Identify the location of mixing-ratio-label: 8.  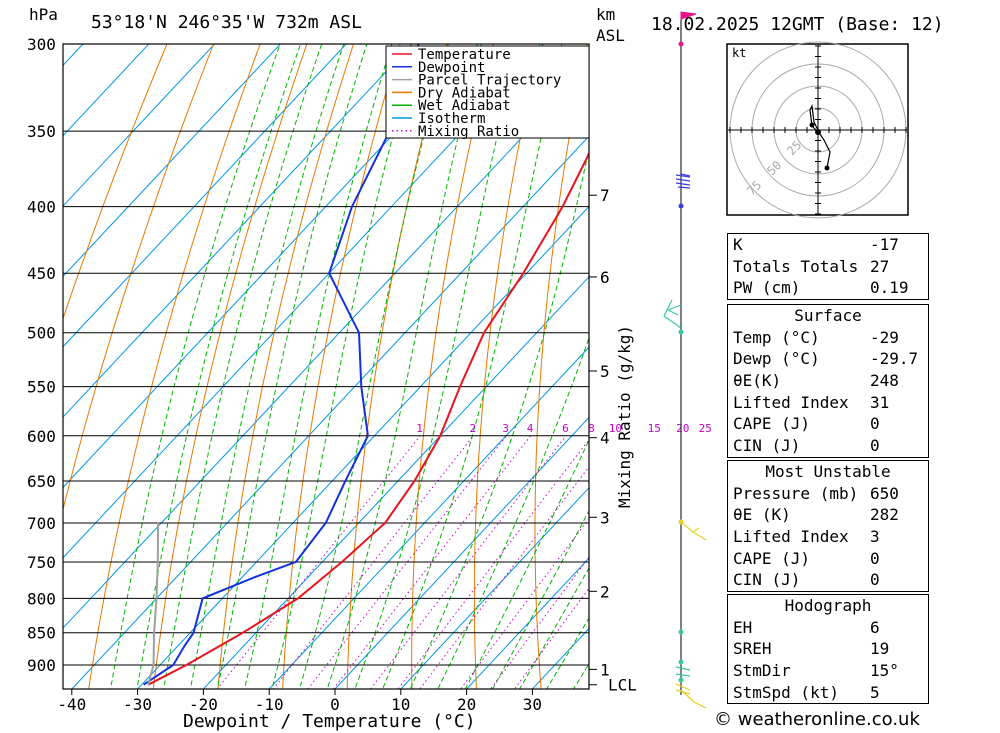
(591, 428).